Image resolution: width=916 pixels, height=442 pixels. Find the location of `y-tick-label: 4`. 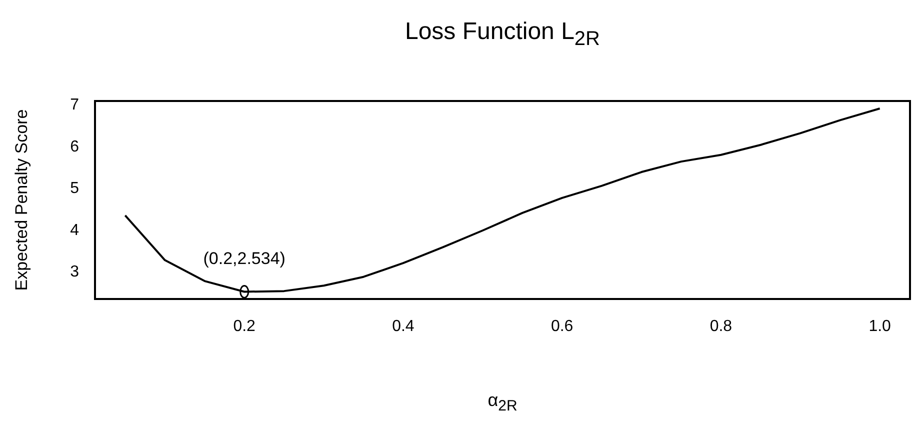

y-tick-label: 4 is located at coordinates (75, 230).